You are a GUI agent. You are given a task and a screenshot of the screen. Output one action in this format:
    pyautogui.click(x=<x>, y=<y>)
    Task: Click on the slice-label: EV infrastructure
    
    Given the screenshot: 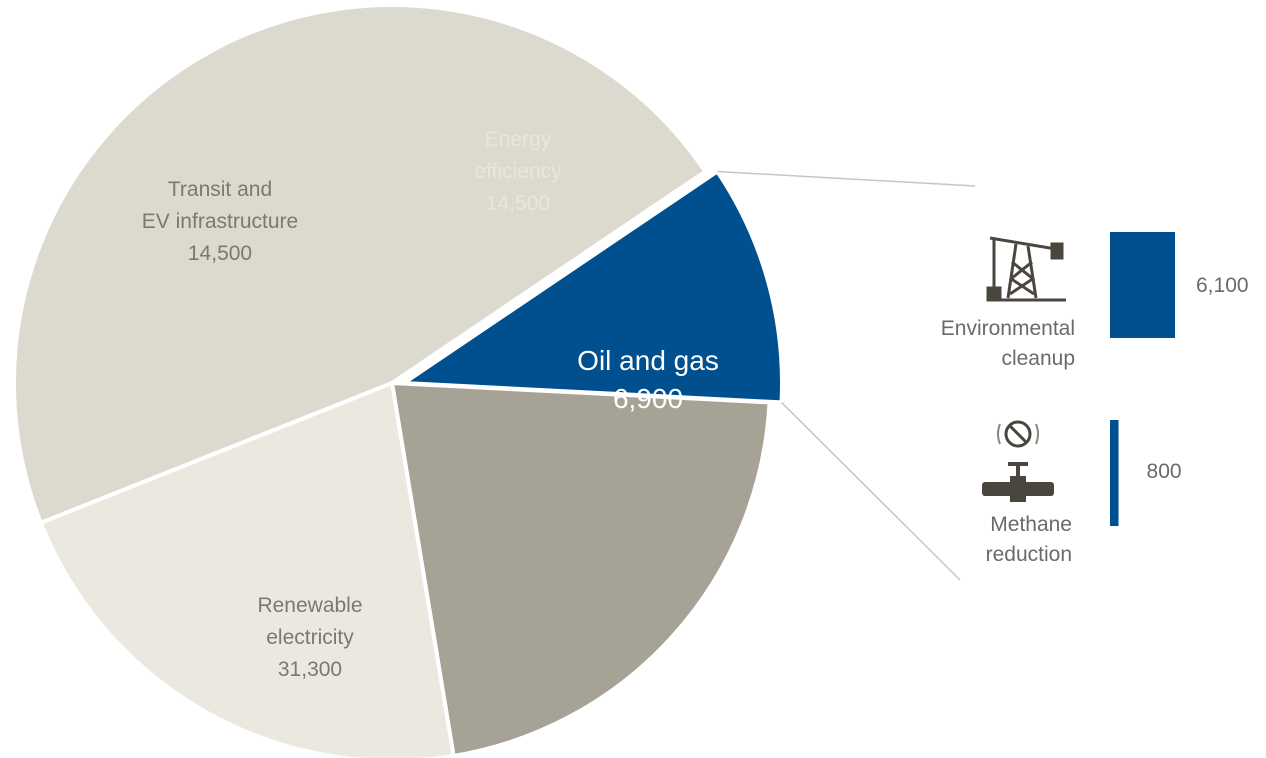 What is the action you would take?
    pyautogui.click(x=220, y=221)
    